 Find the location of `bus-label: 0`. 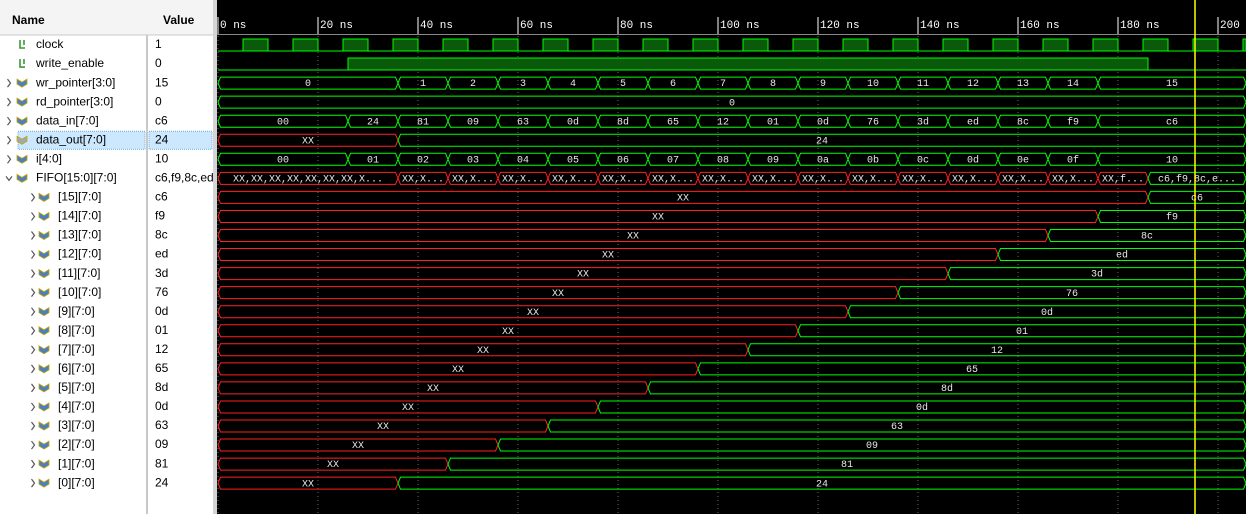

bus-label: 0 is located at coordinates (308, 84).